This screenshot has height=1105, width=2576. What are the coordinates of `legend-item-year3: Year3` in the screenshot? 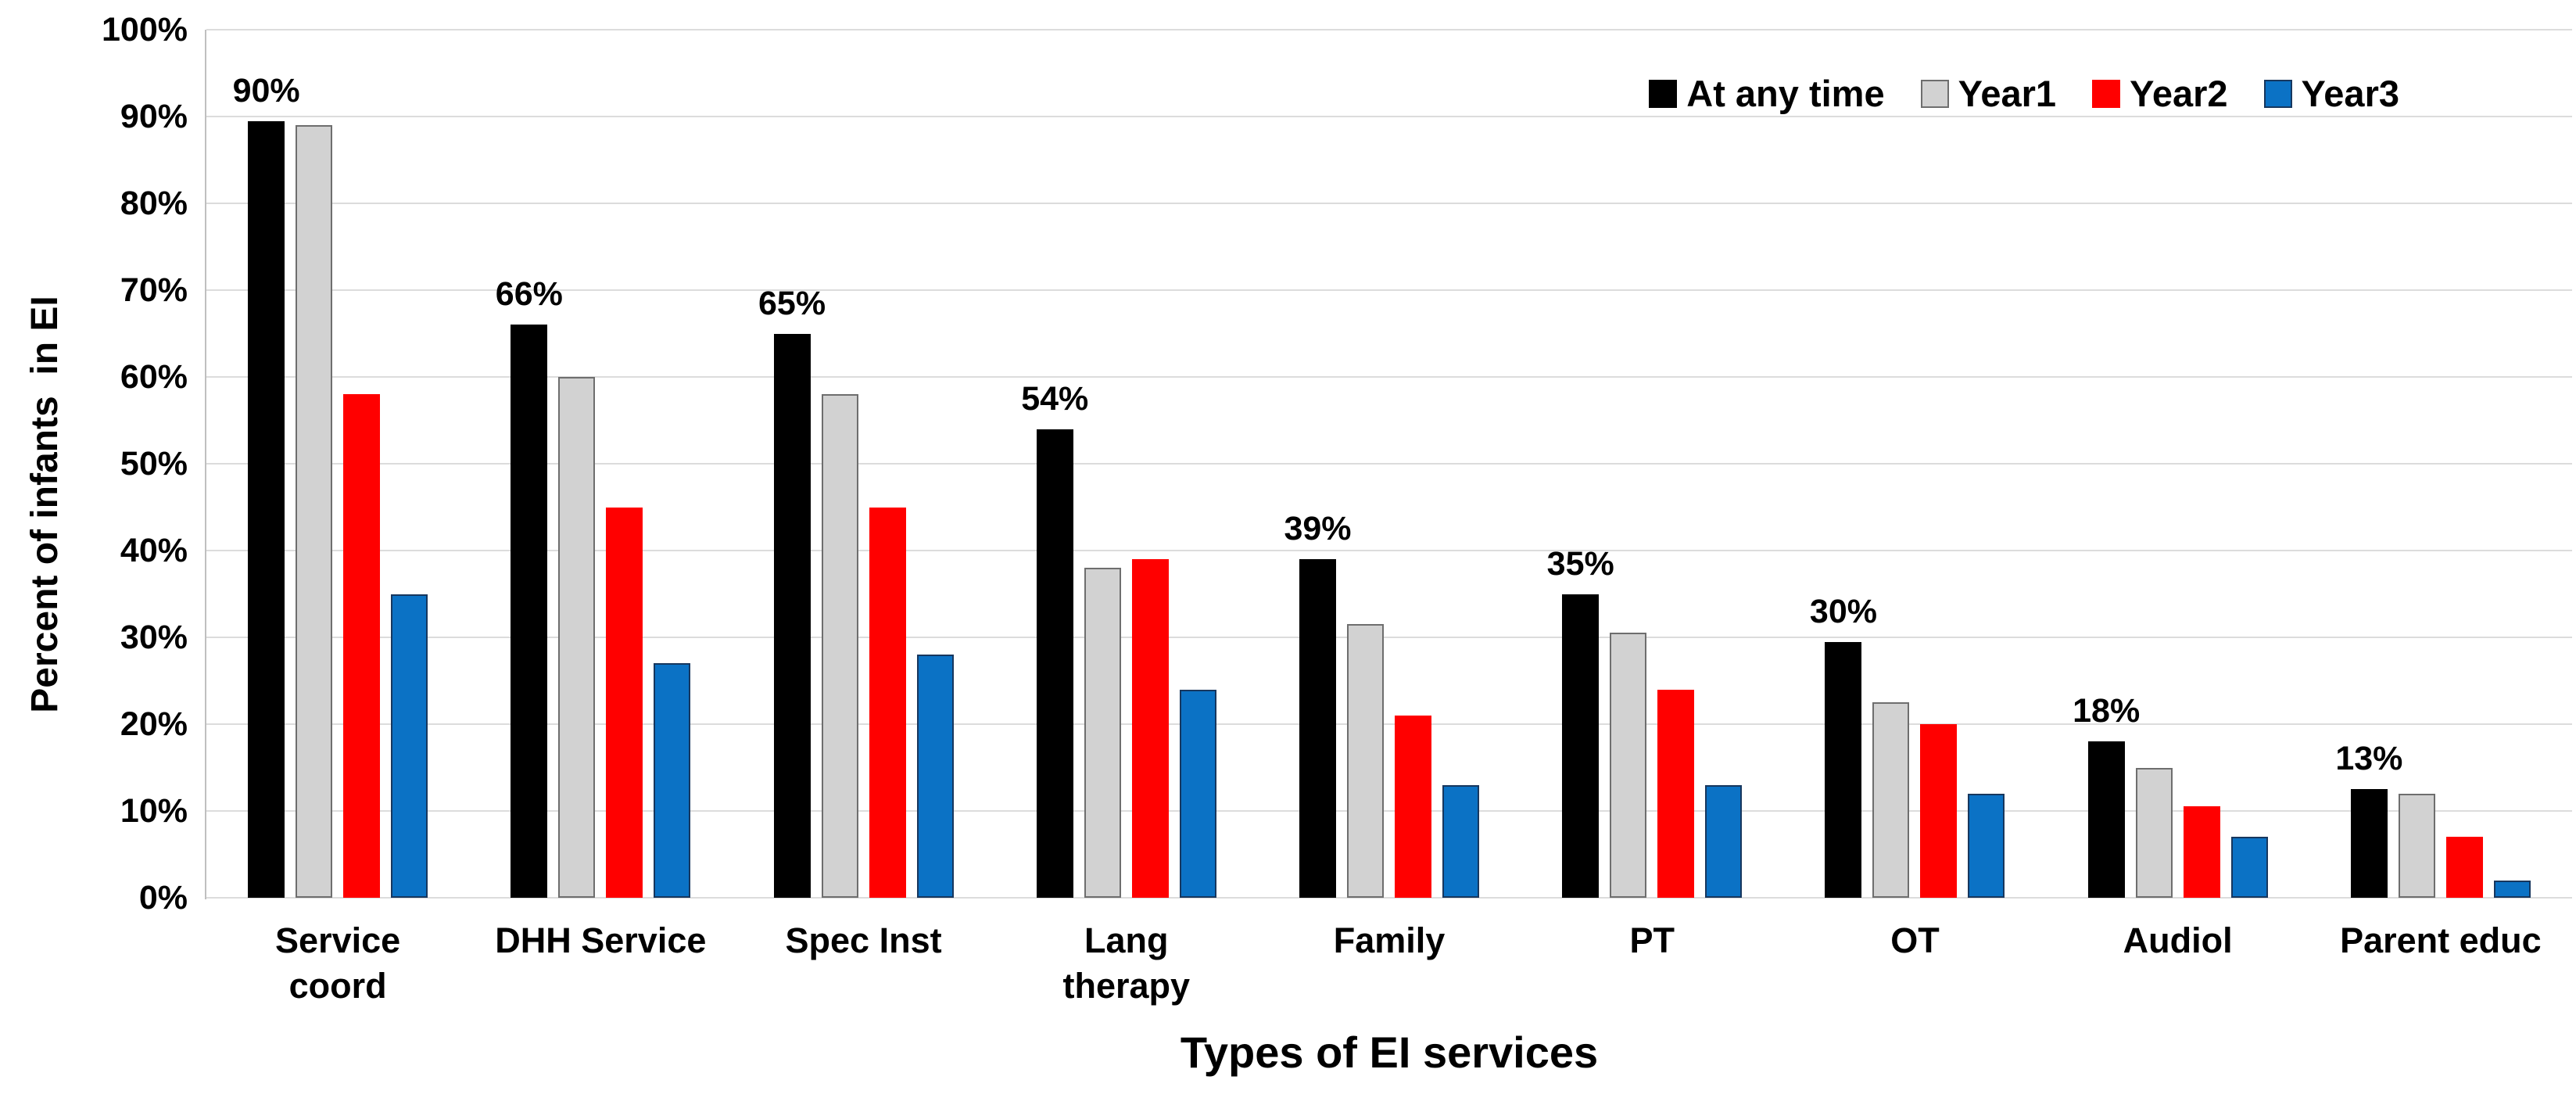 It's located at (2331, 93).